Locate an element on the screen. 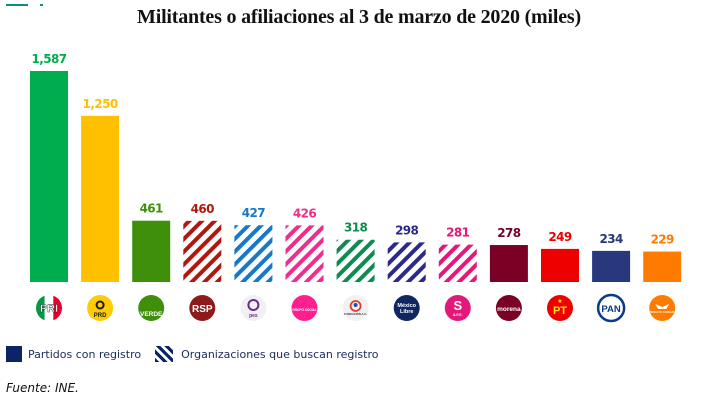  afe-logo-icon: SA.F.E. is located at coordinates (457, 308).